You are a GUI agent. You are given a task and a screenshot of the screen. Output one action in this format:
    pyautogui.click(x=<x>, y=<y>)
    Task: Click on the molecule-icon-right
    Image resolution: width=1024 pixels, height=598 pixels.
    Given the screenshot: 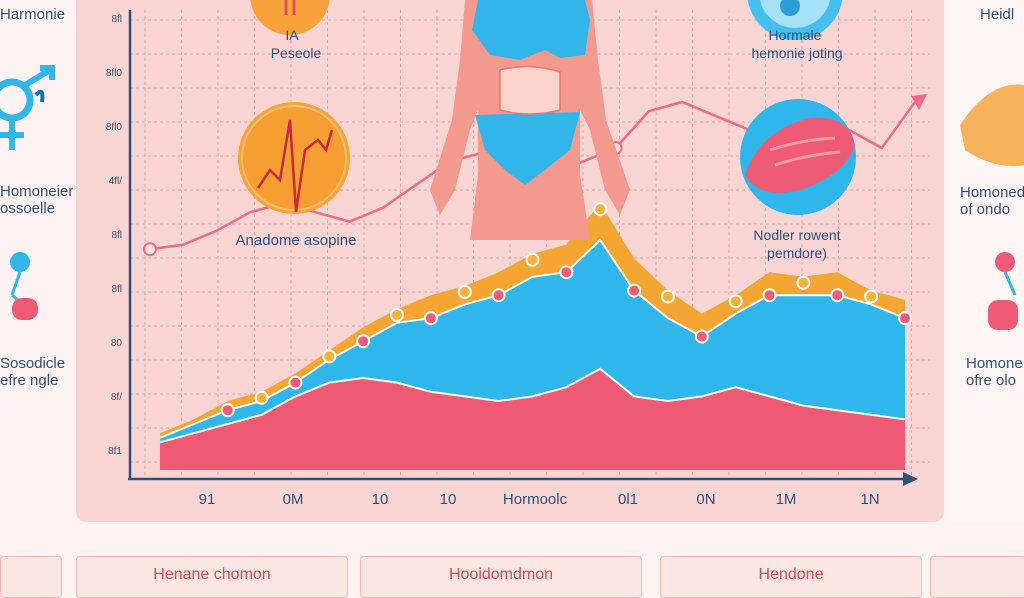 What is the action you would take?
    pyautogui.click(x=1003, y=291)
    